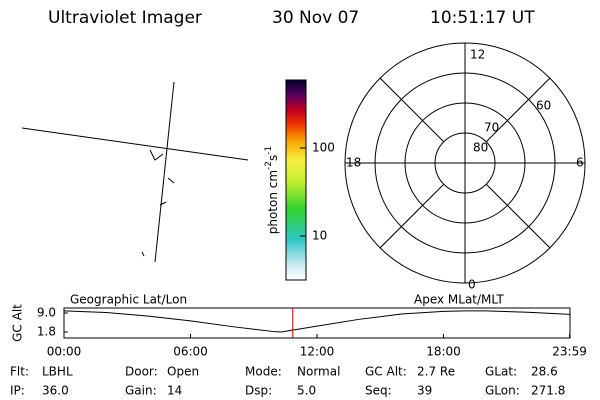 The image size is (600, 400). What do you see at coordinates (183, 372) in the screenshot?
I see `info-value: Open` at bounding box center [183, 372].